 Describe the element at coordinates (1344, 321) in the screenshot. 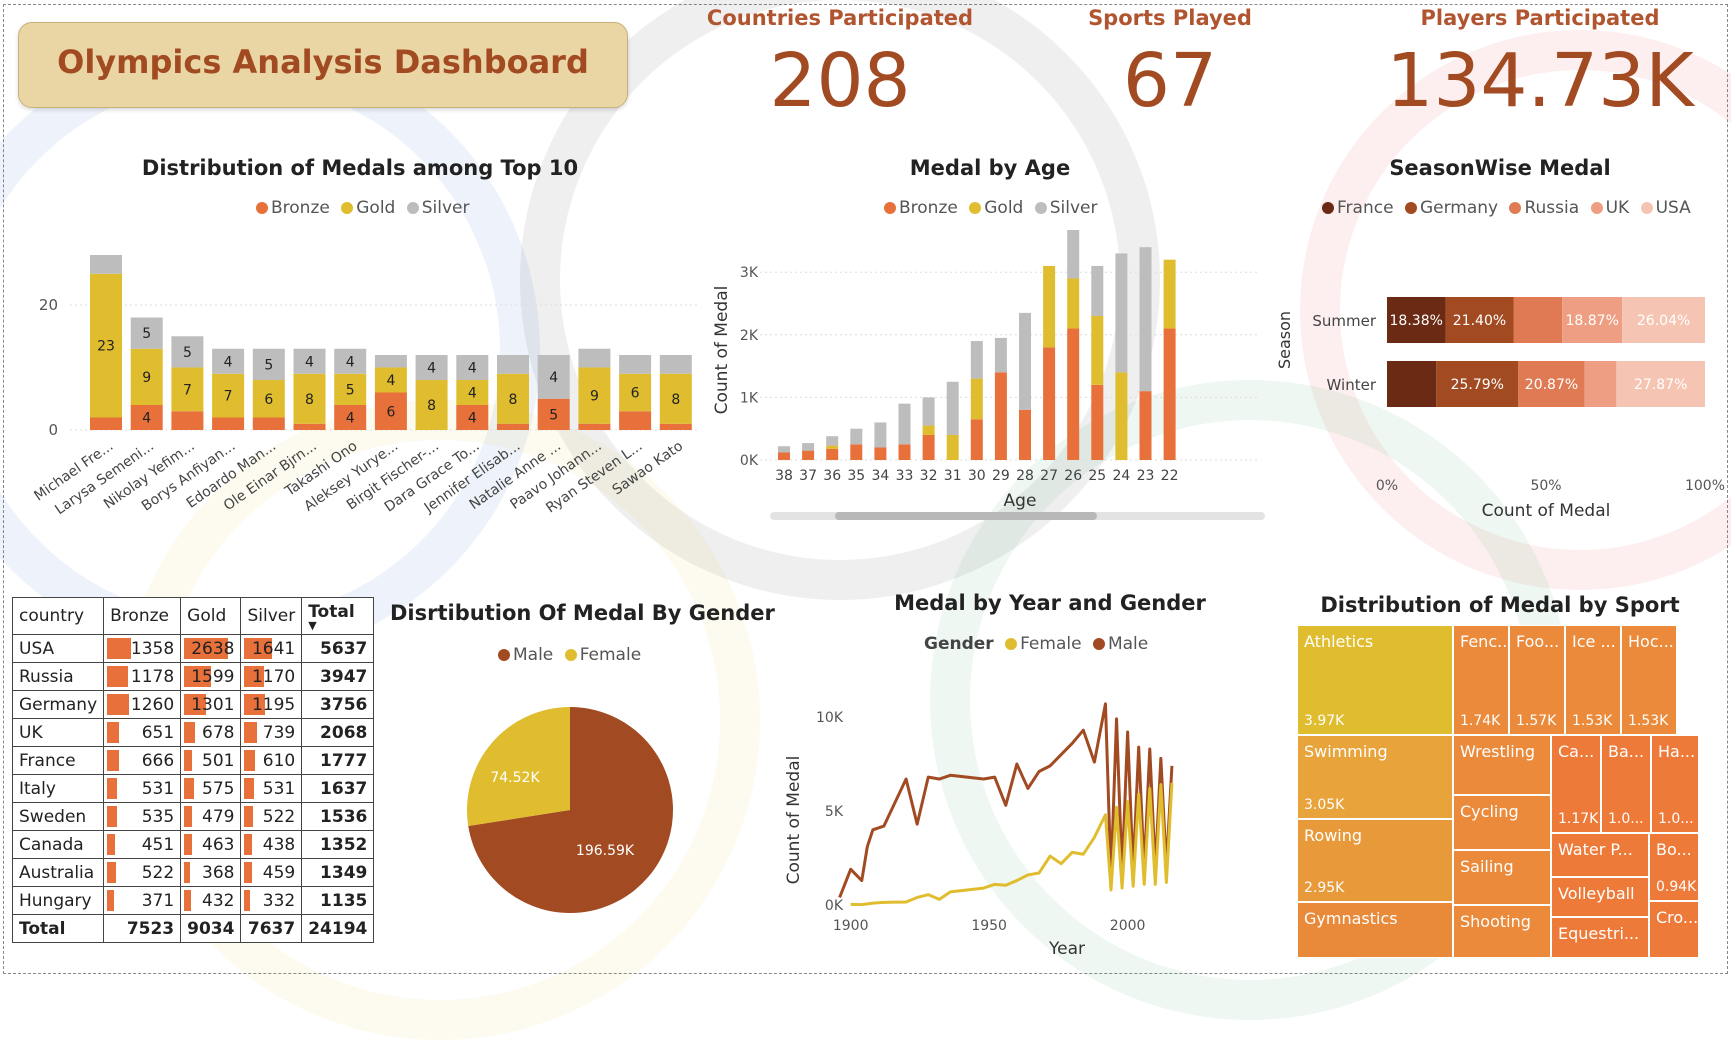

I see `y-tick-label: Summer` at that location.